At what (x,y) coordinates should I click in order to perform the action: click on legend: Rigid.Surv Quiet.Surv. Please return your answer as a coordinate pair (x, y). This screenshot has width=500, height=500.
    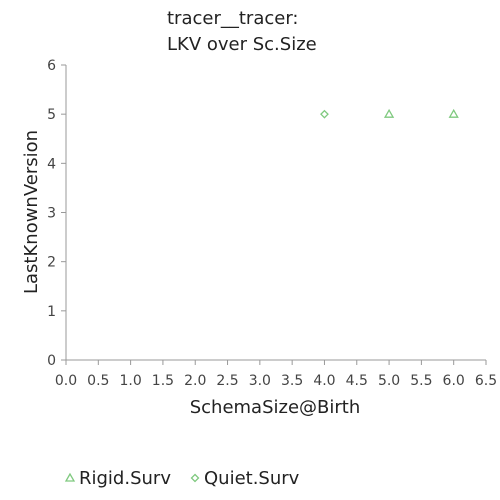
    Looking at the image, I should click on (182, 478).